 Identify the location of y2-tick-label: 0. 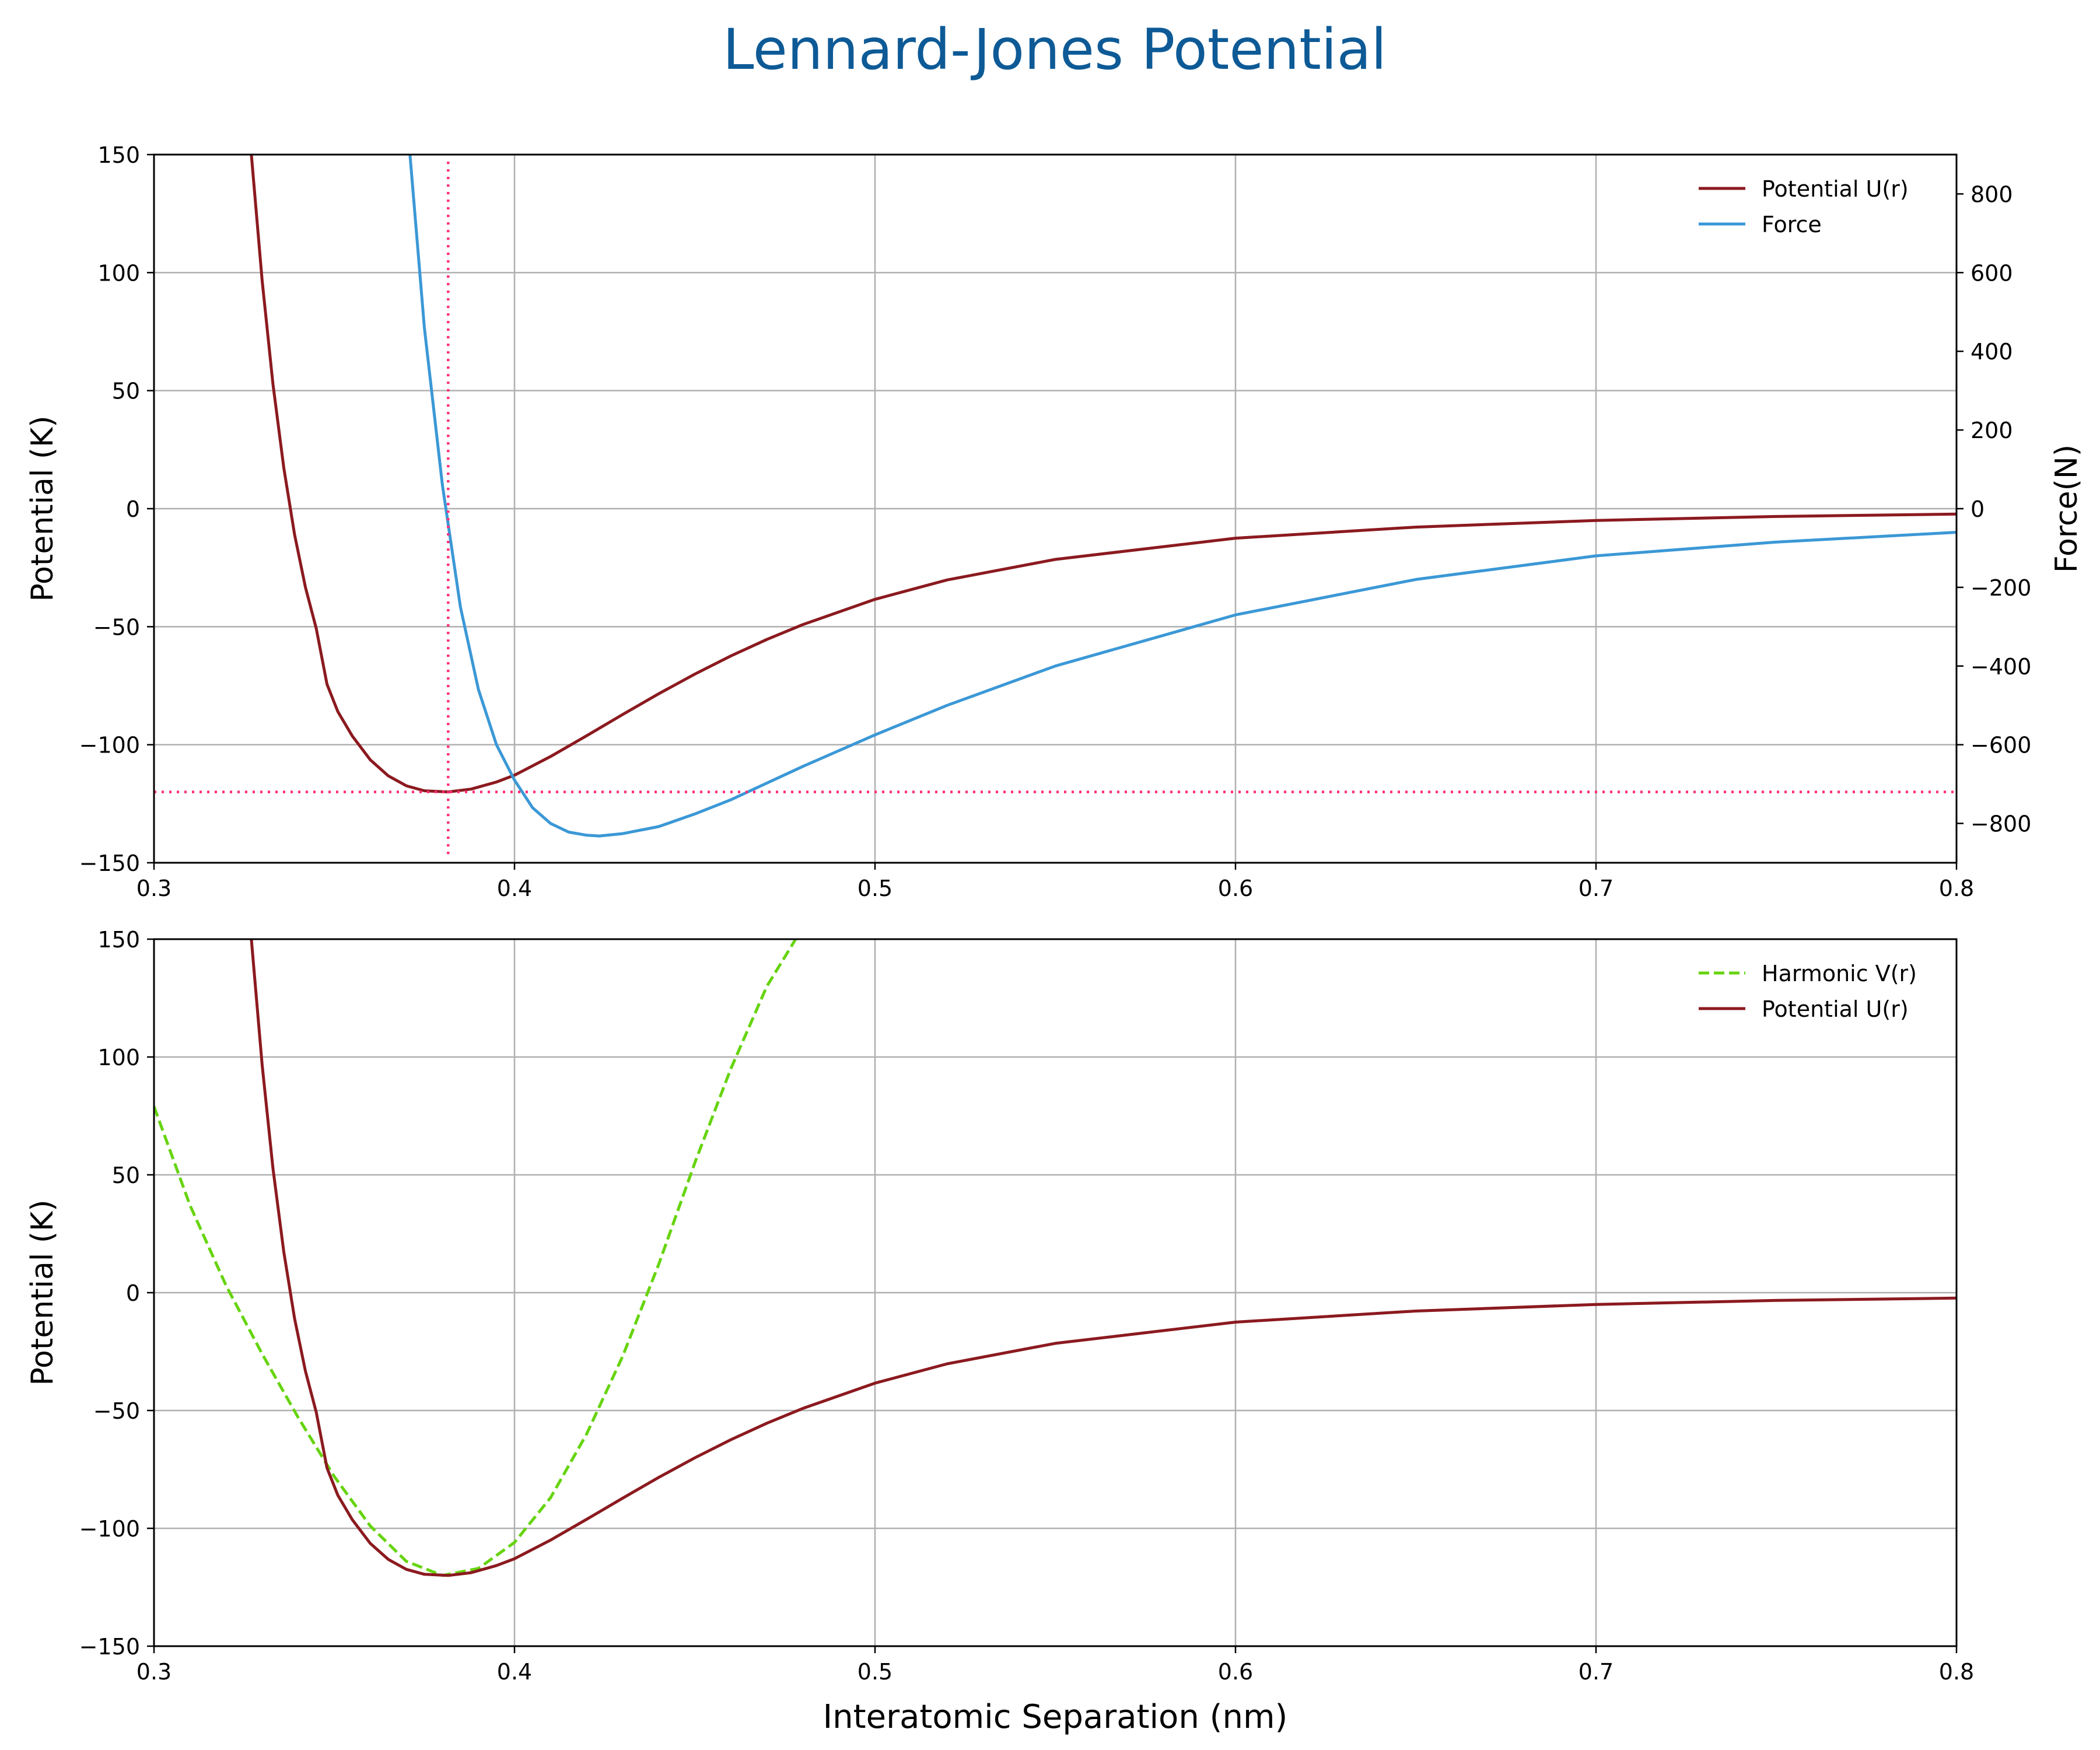
(1978, 509).